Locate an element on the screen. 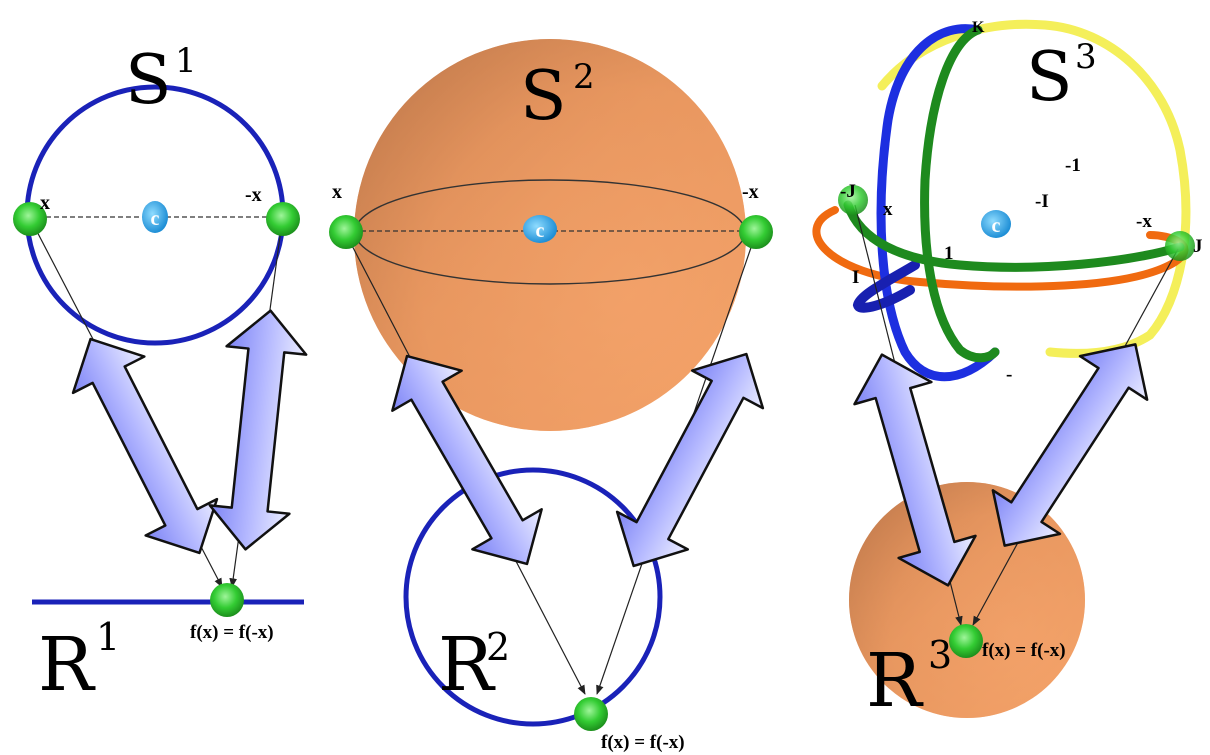 The image size is (1210, 755). s3-exponent: 3 is located at coordinates (1086, 57).